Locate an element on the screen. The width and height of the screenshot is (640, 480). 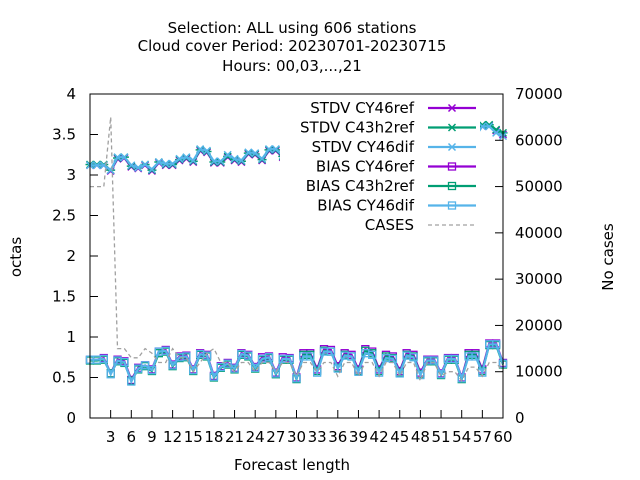
y-tick-label: 0 is located at coordinates (71, 418).